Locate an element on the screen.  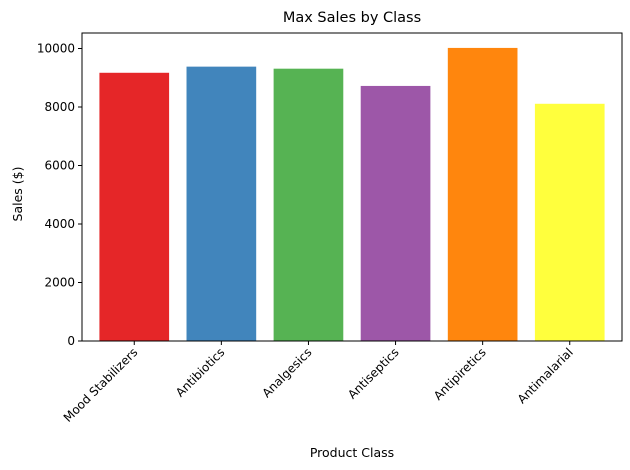
y-tick-label: 4000 is located at coordinates (59, 224).